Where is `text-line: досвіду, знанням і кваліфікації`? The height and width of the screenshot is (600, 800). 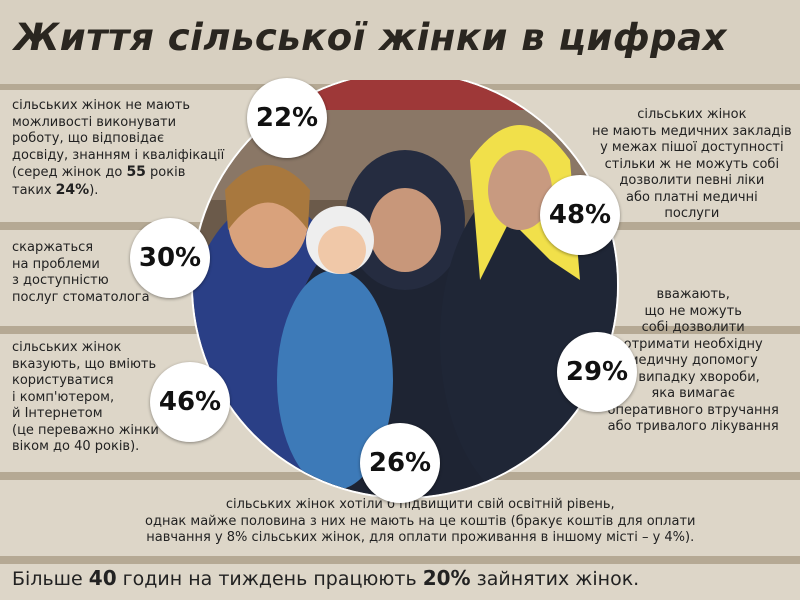
text-line: досвіду, знанням і кваліфікації is located at coordinates (118, 156).